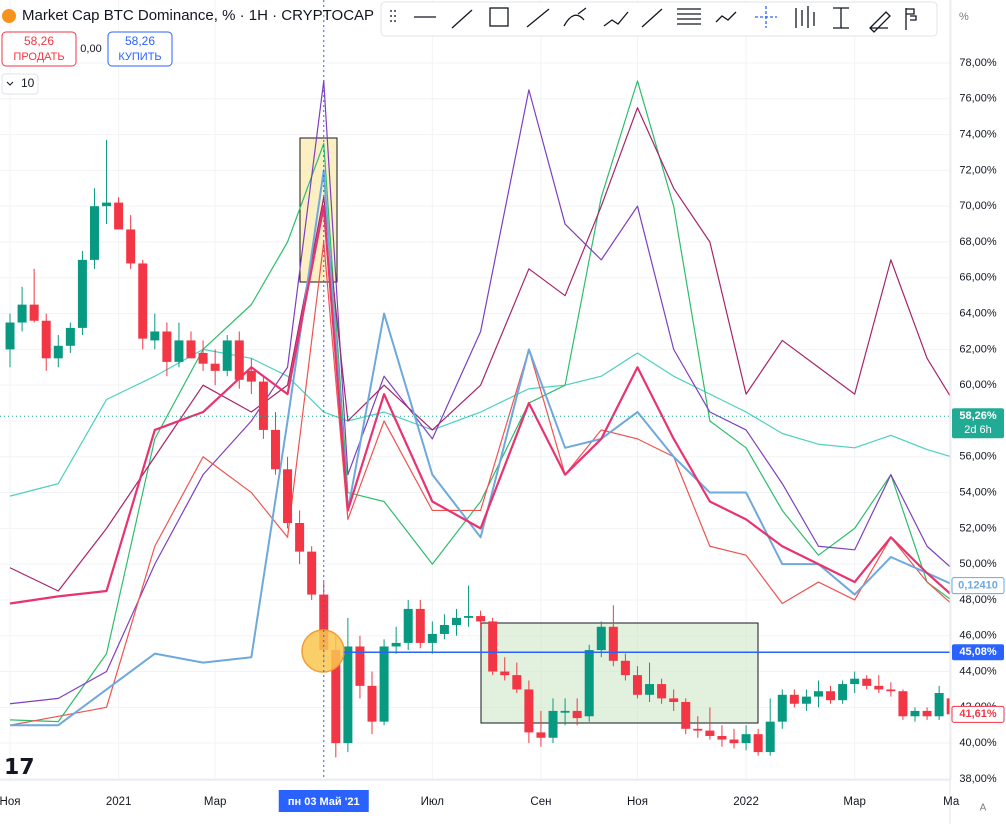  I want to click on y-tick-label: 50,00%, so click(978, 564).